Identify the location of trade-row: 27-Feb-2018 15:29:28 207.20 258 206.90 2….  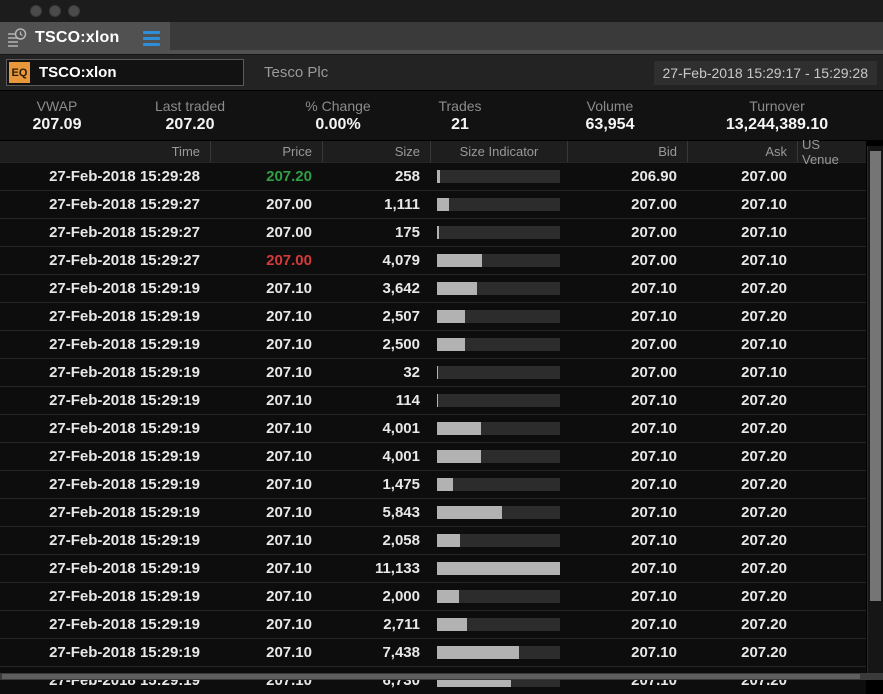
(433, 176).